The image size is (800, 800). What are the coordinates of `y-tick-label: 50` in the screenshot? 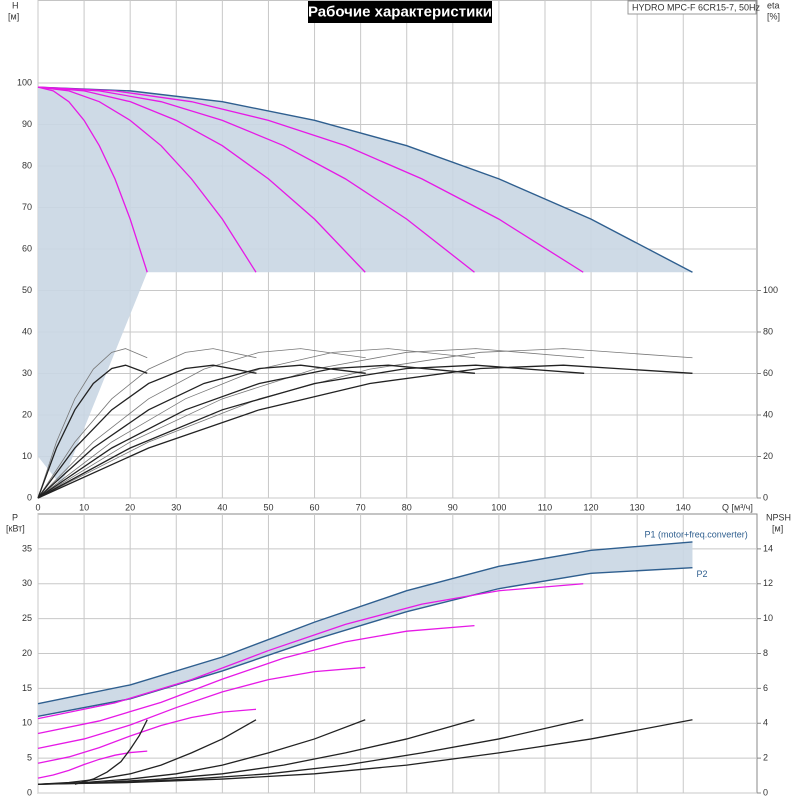 It's located at (27, 290).